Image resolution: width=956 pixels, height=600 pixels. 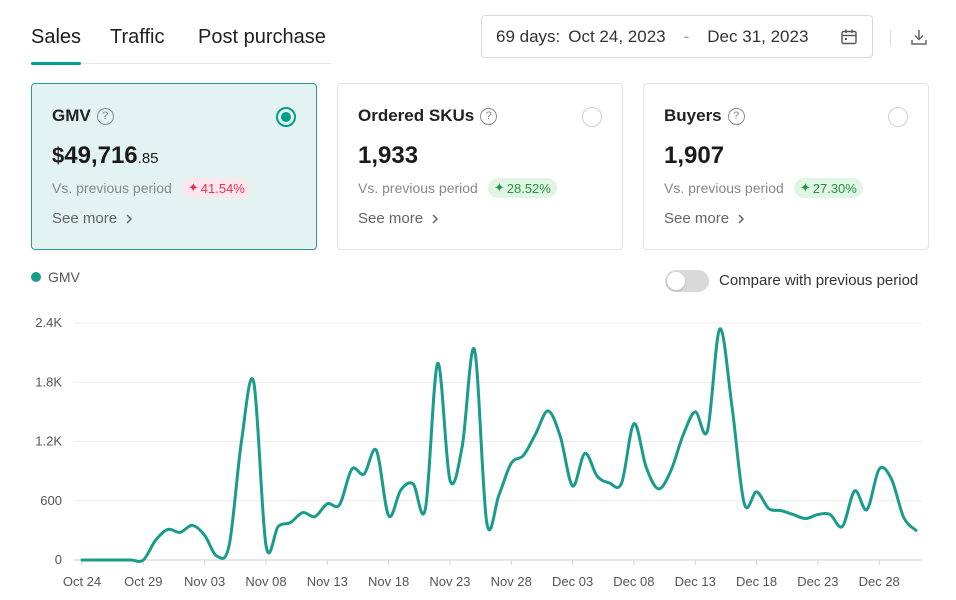 I want to click on y-tick-label: 2.4K, so click(x=48, y=322).